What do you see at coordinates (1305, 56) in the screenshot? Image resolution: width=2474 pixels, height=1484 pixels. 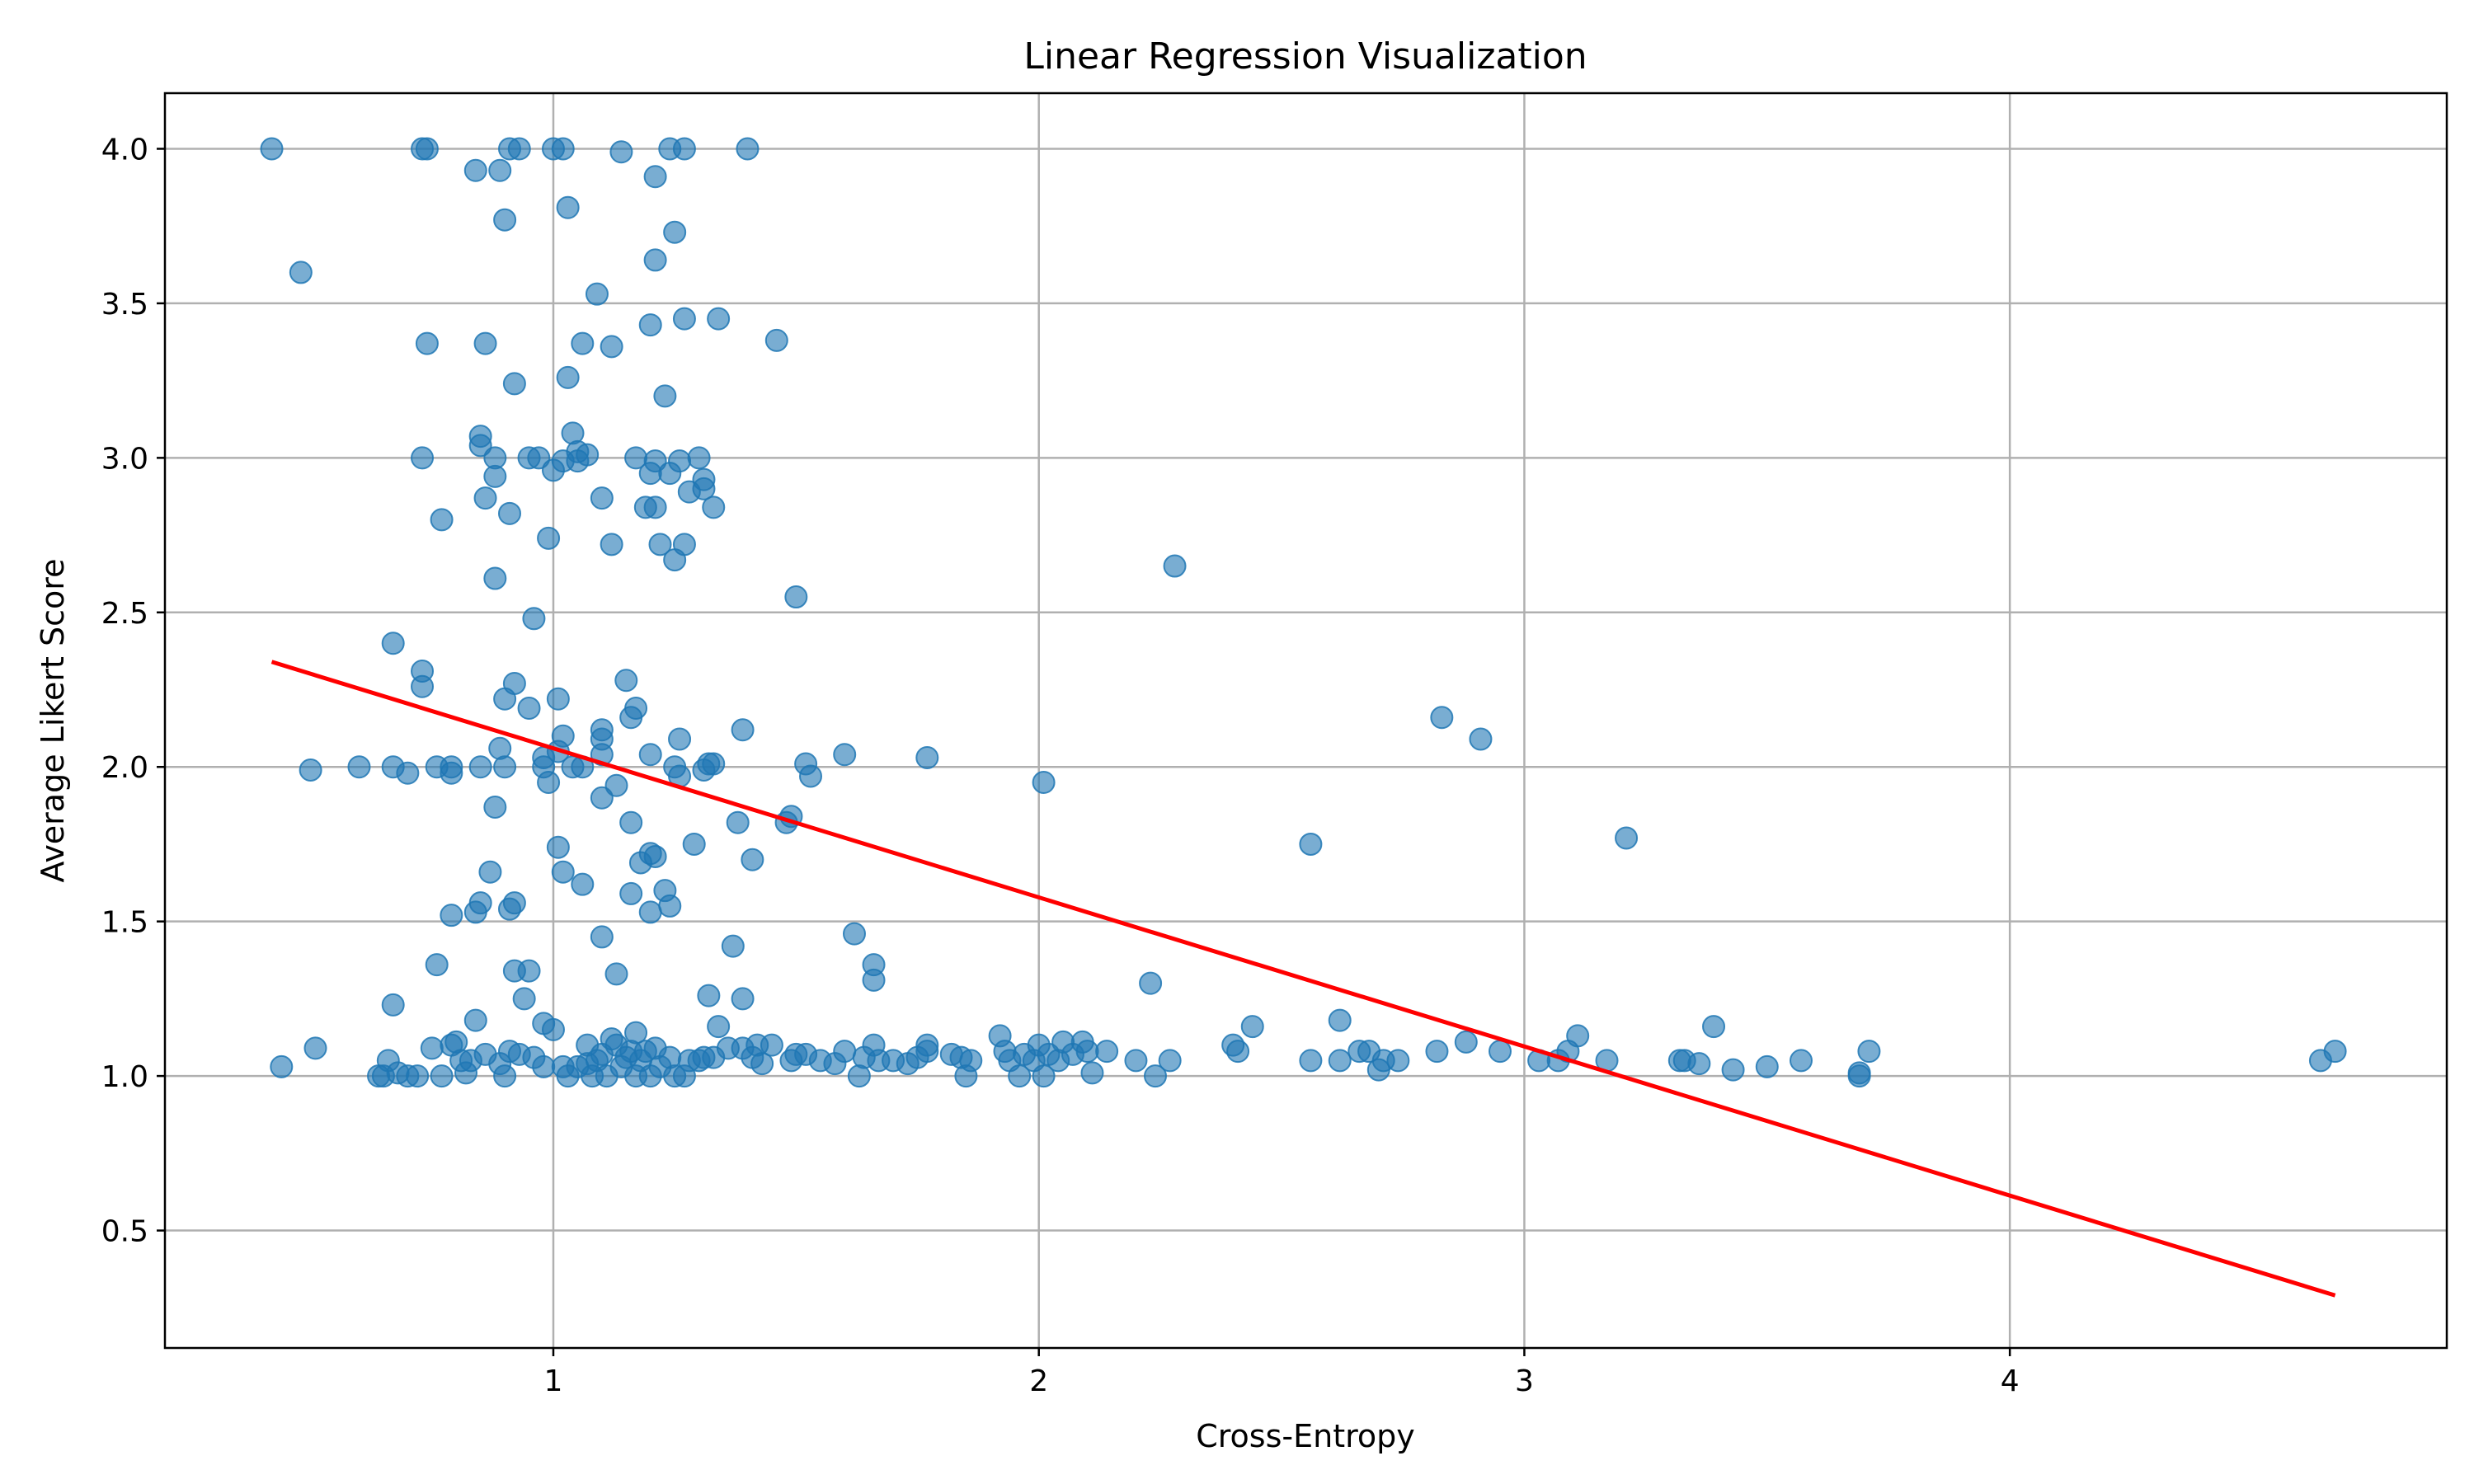 I see `chart-title: Linear Regression Visualization` at bounding box center [1305, 56].